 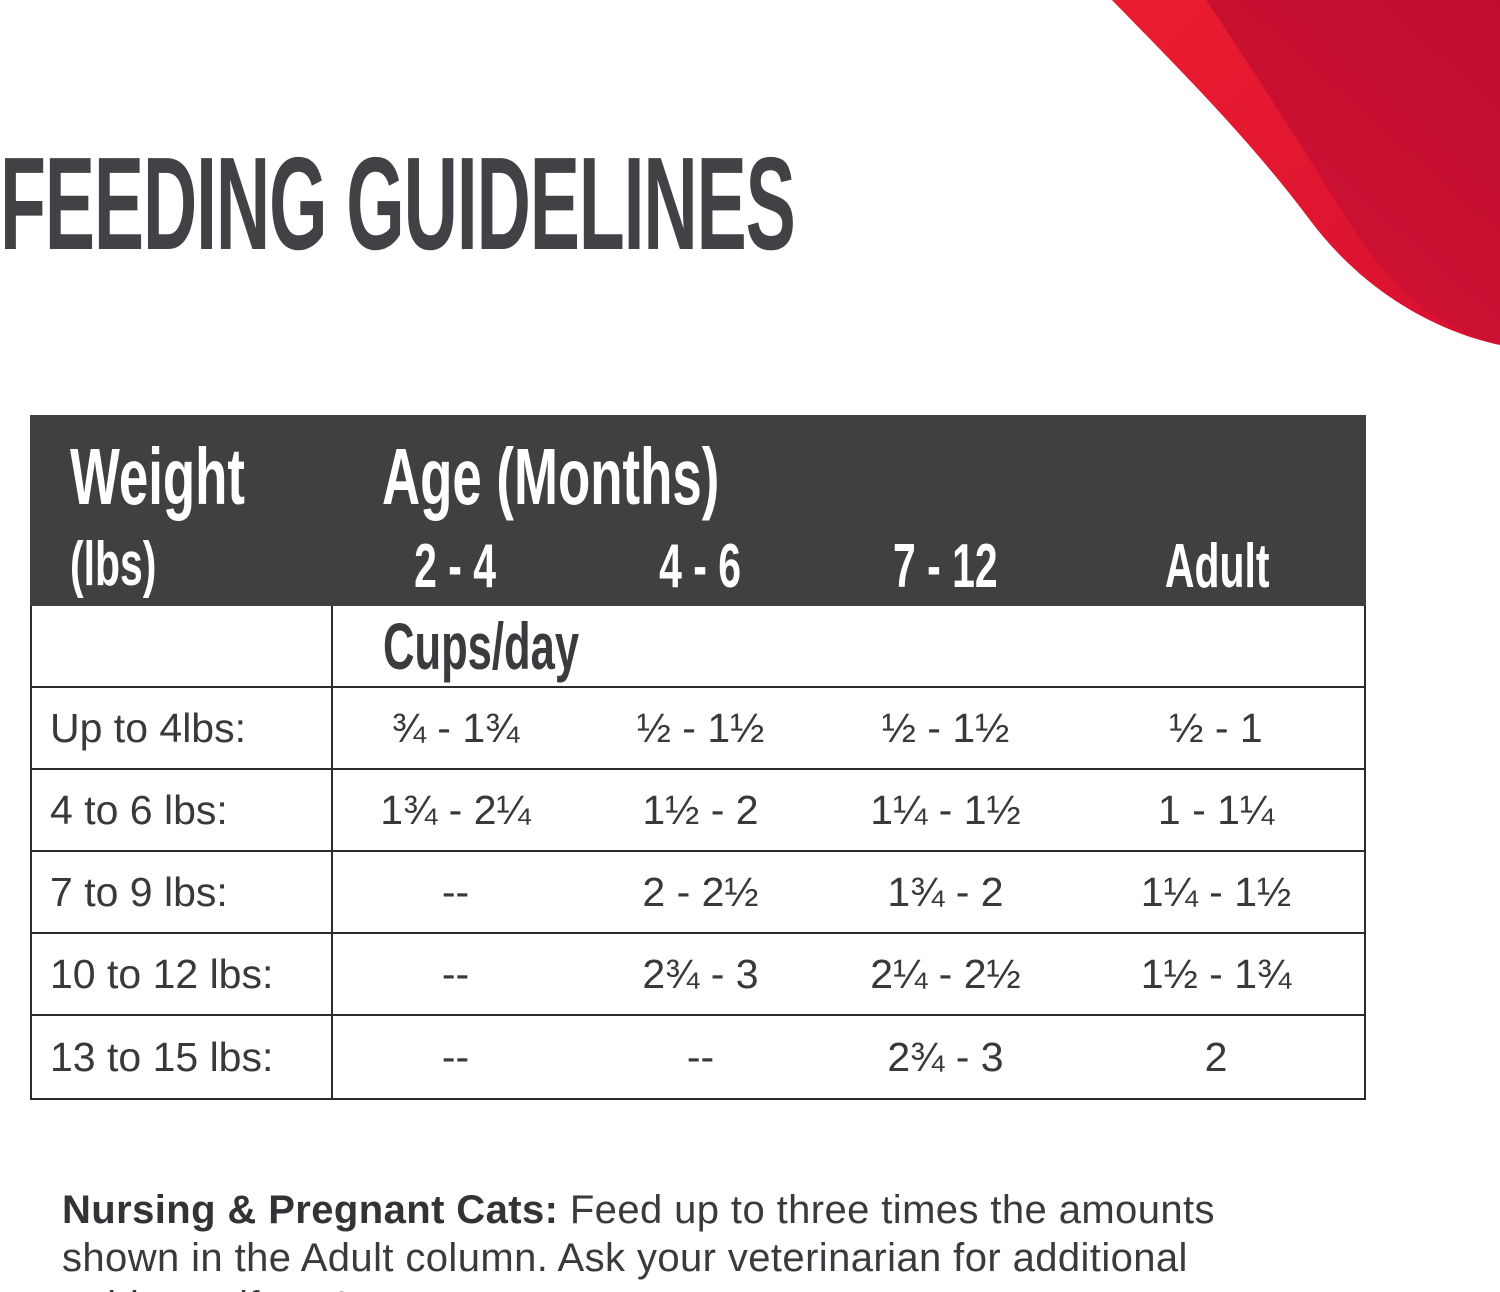 I want to click on units-cell: Cups/day, so click(x=848, y=646).